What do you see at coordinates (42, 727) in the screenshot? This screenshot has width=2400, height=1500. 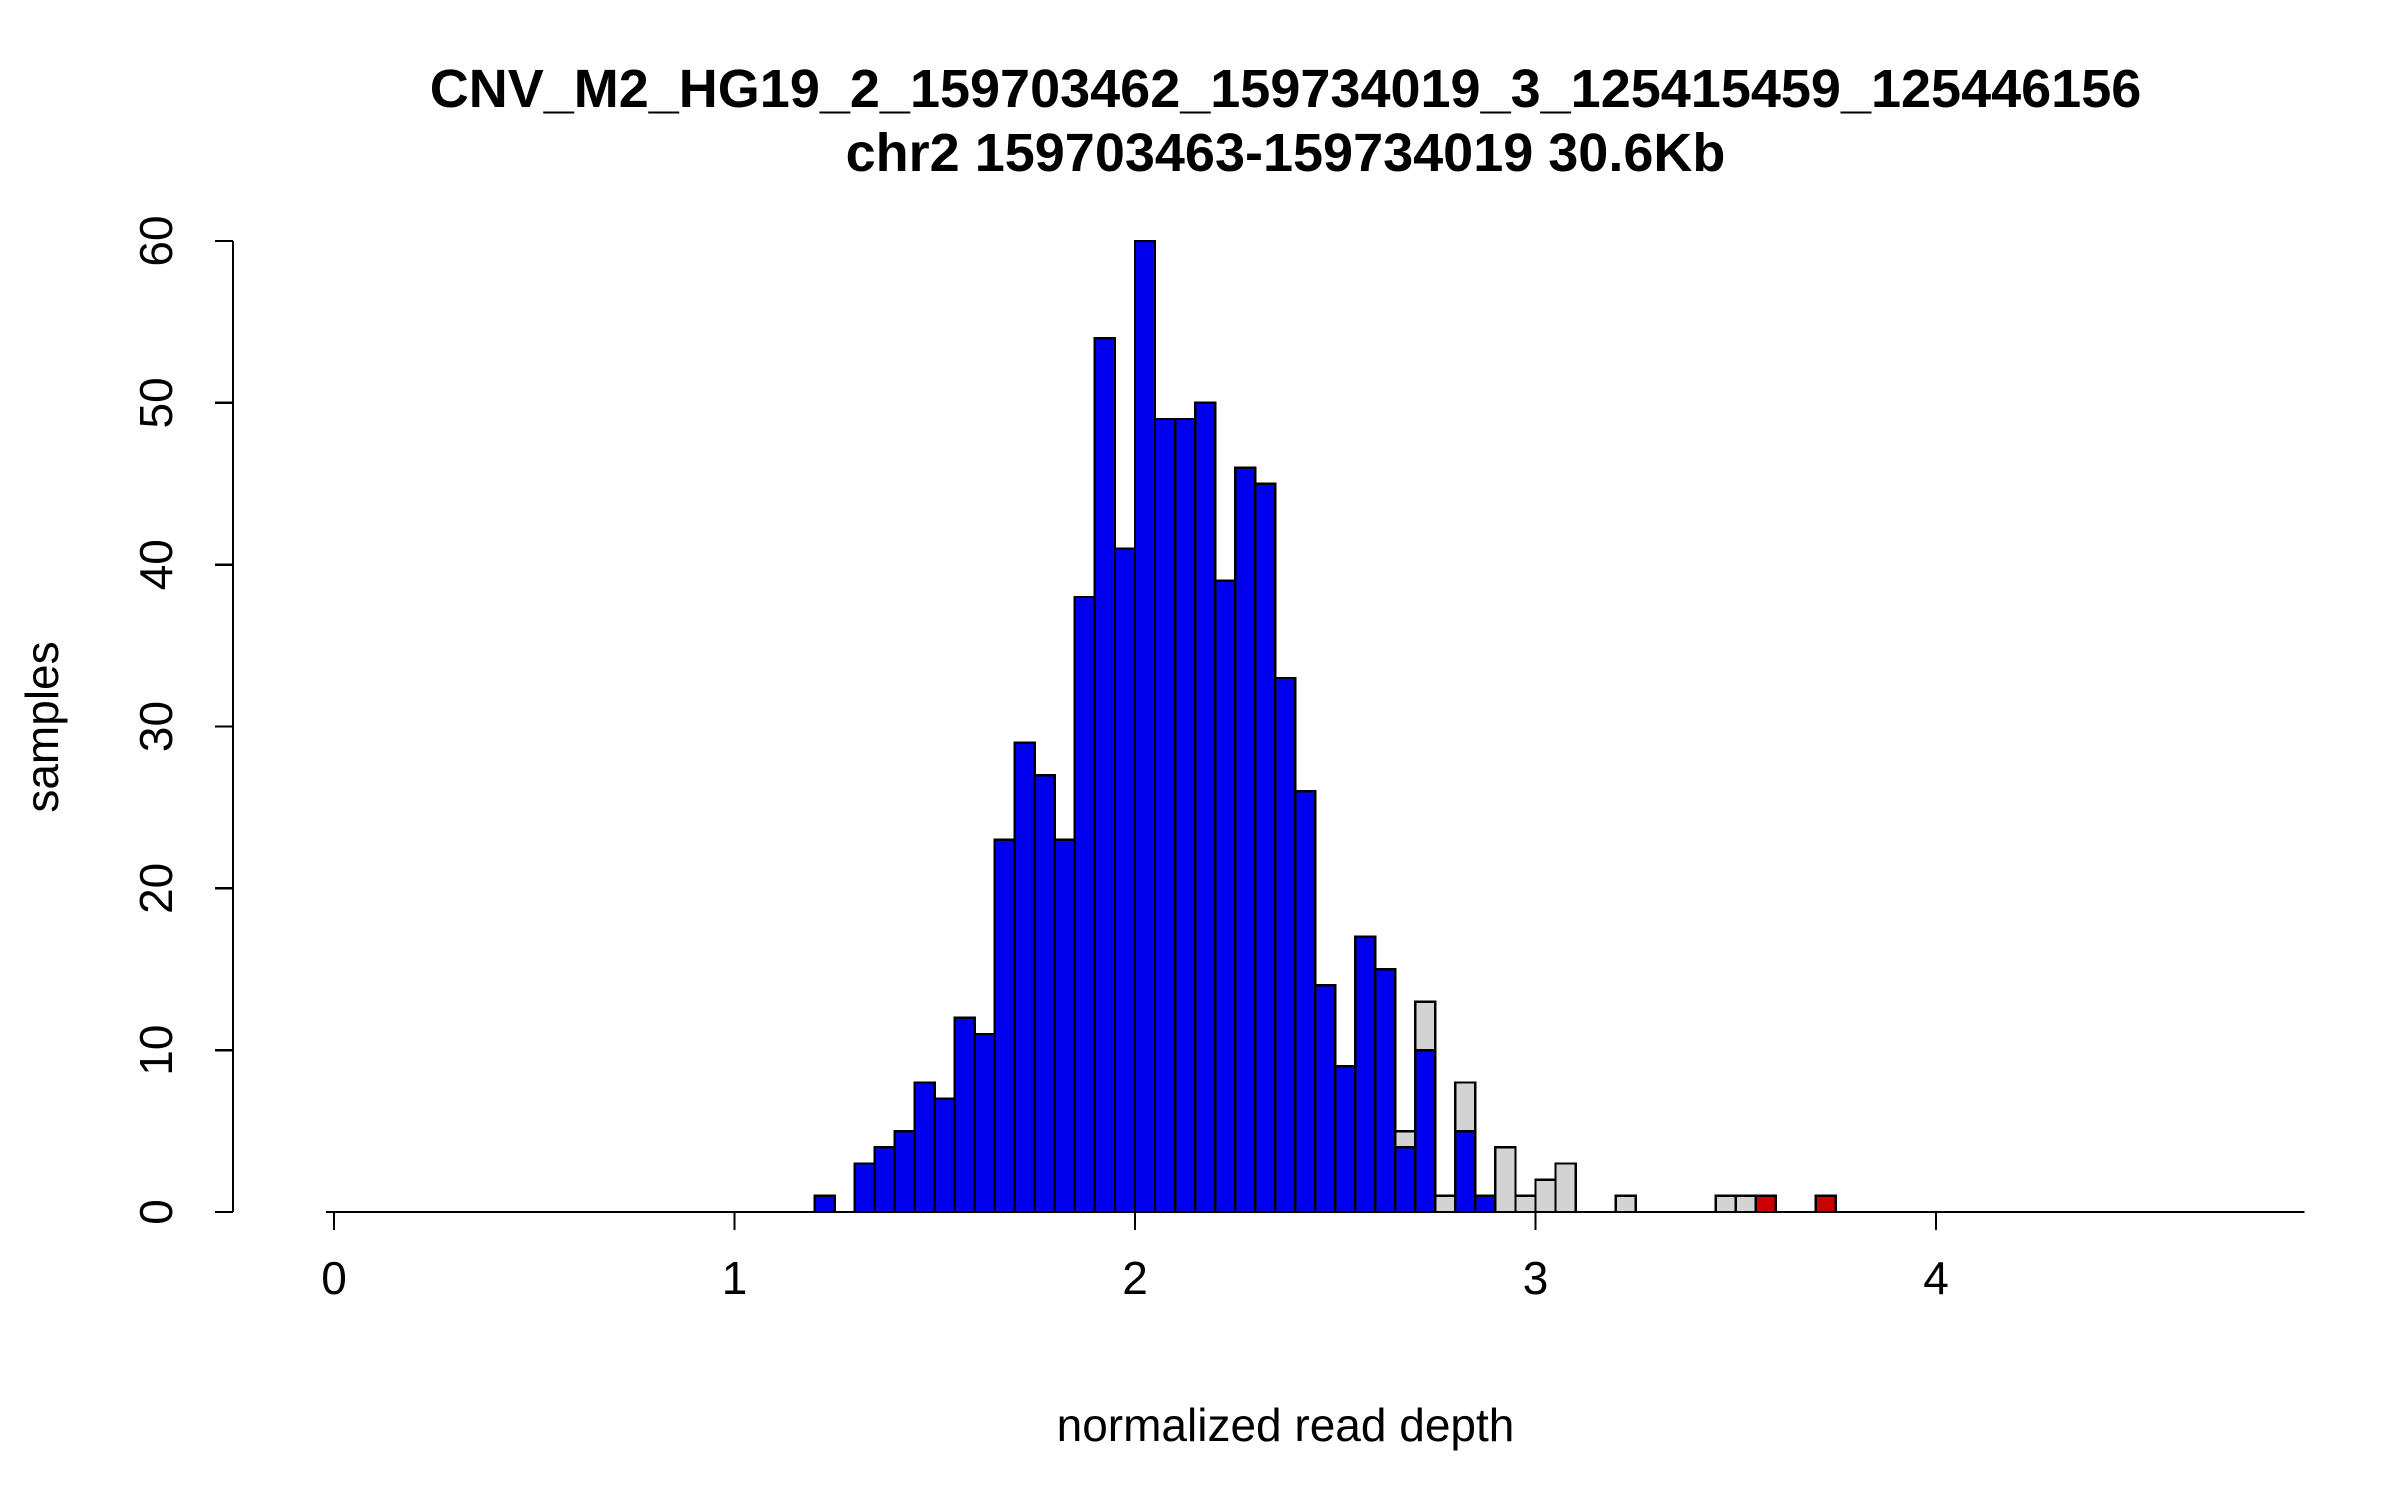 I see `y-axis-label: samples` at bounding box center [42, 727].